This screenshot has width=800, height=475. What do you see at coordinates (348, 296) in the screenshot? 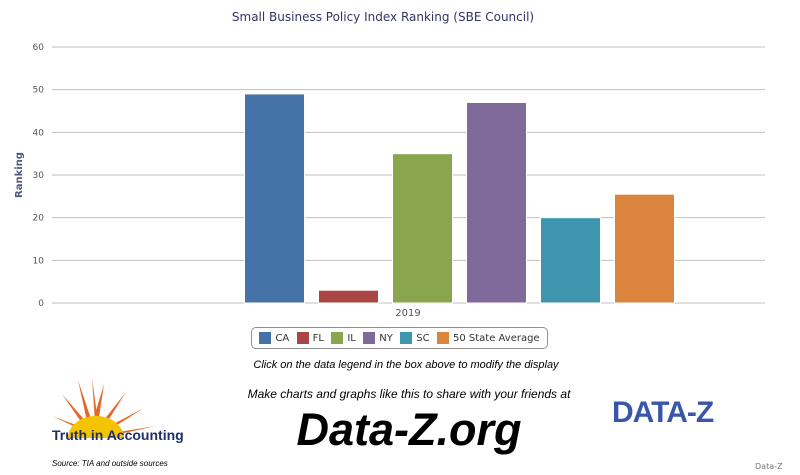
I see `bar-fl` at bounding box center [348, 296].